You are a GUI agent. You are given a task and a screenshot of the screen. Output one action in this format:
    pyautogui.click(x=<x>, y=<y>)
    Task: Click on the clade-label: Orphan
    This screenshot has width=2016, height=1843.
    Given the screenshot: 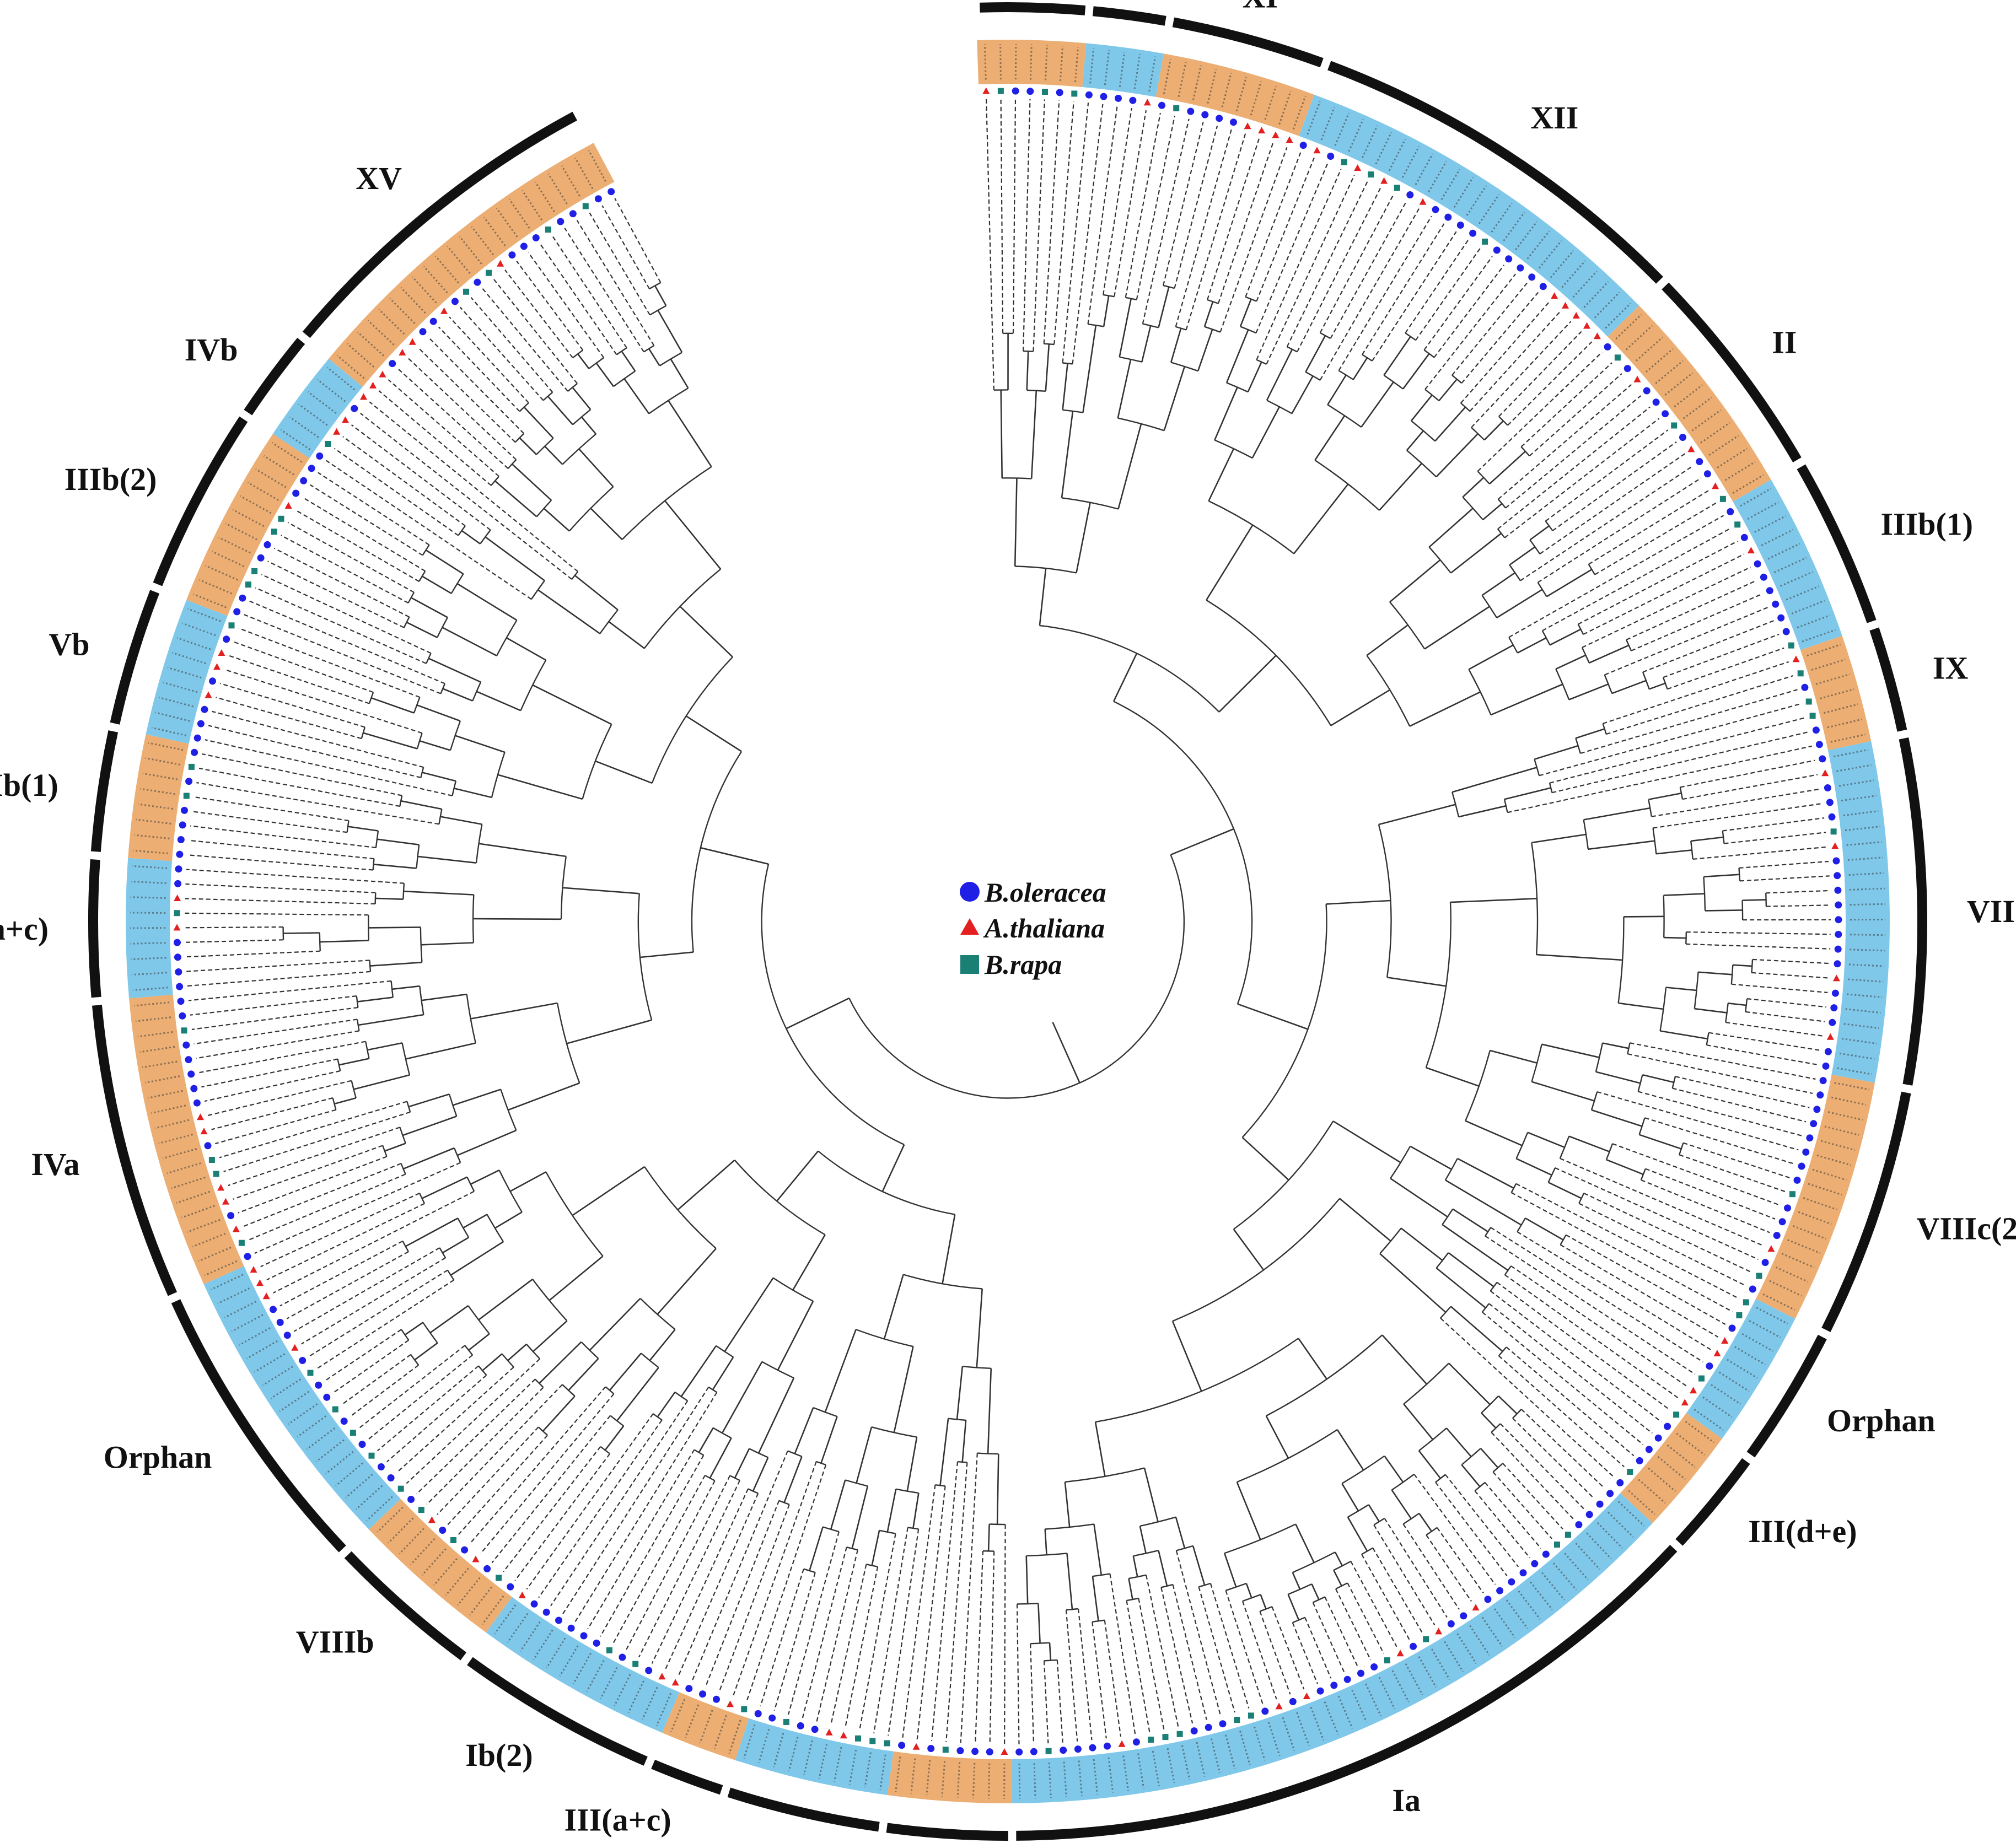 What is the action you would take?
    pyautogui.click(x=158, y=1457)
    